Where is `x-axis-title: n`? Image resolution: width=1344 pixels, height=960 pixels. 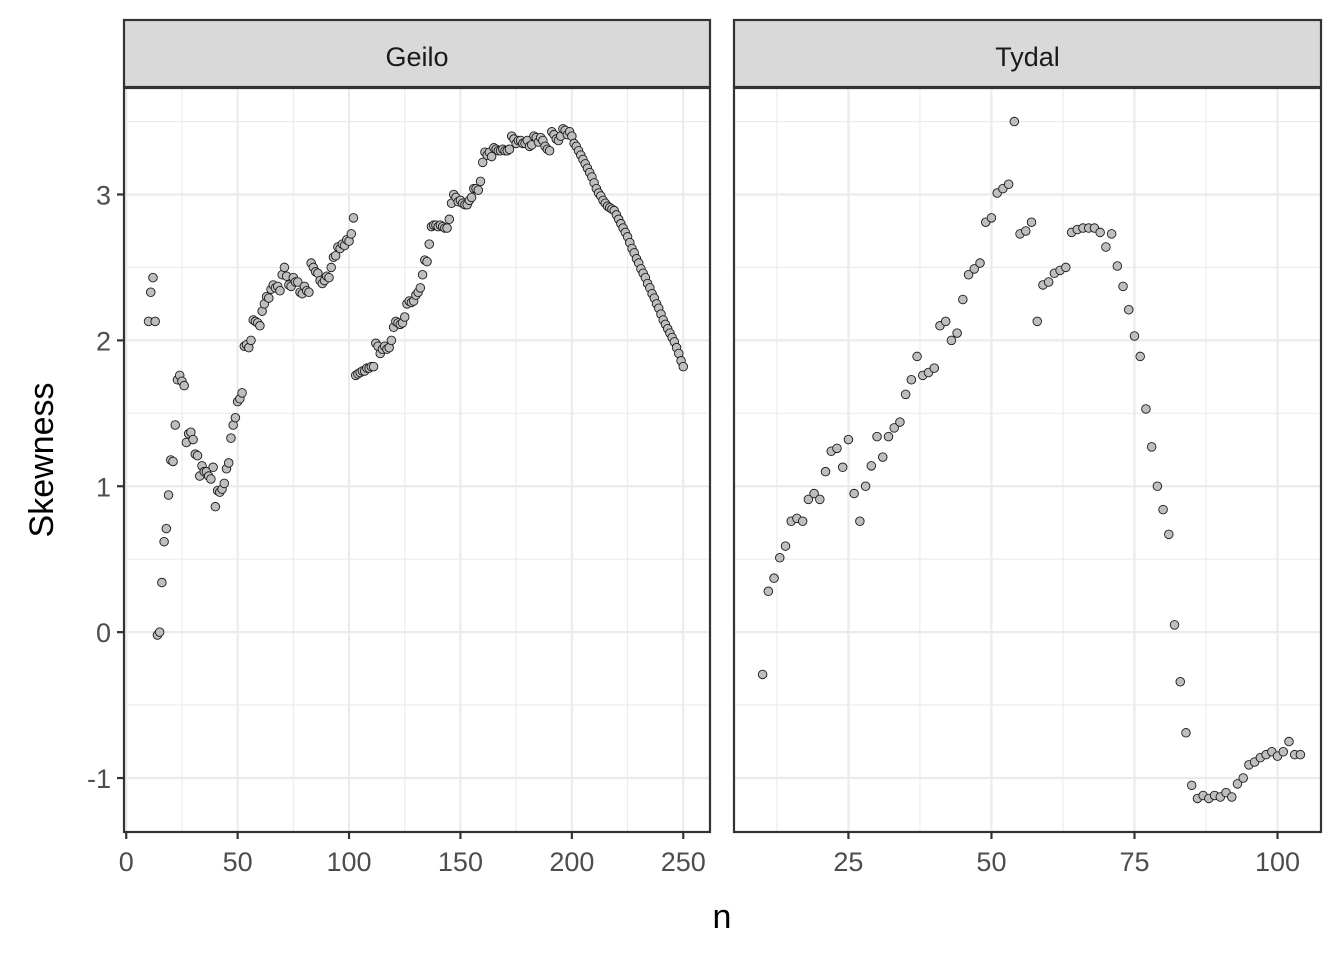 x-axis-title: n is located at coordinates (722, 917).